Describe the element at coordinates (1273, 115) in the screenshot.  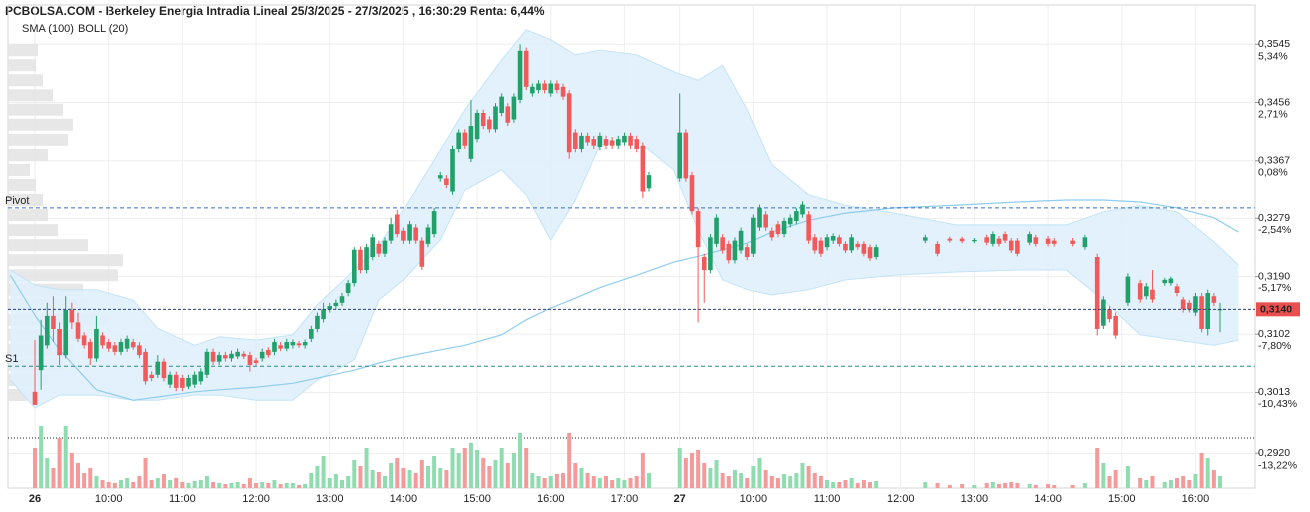
I see `y2-tick-label: 2,71%` at that location.